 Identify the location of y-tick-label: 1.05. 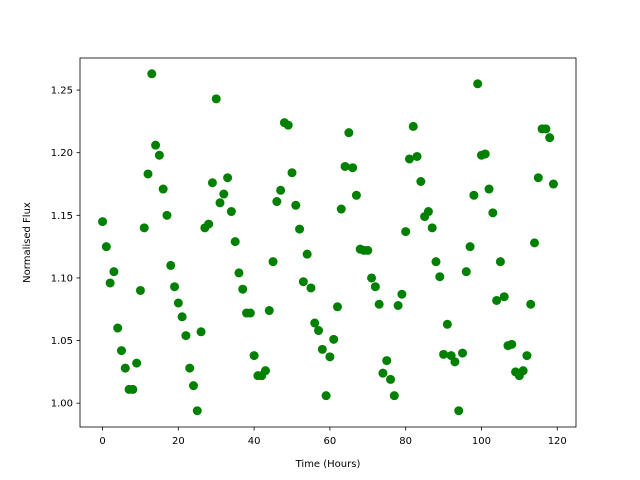
(62, 341).